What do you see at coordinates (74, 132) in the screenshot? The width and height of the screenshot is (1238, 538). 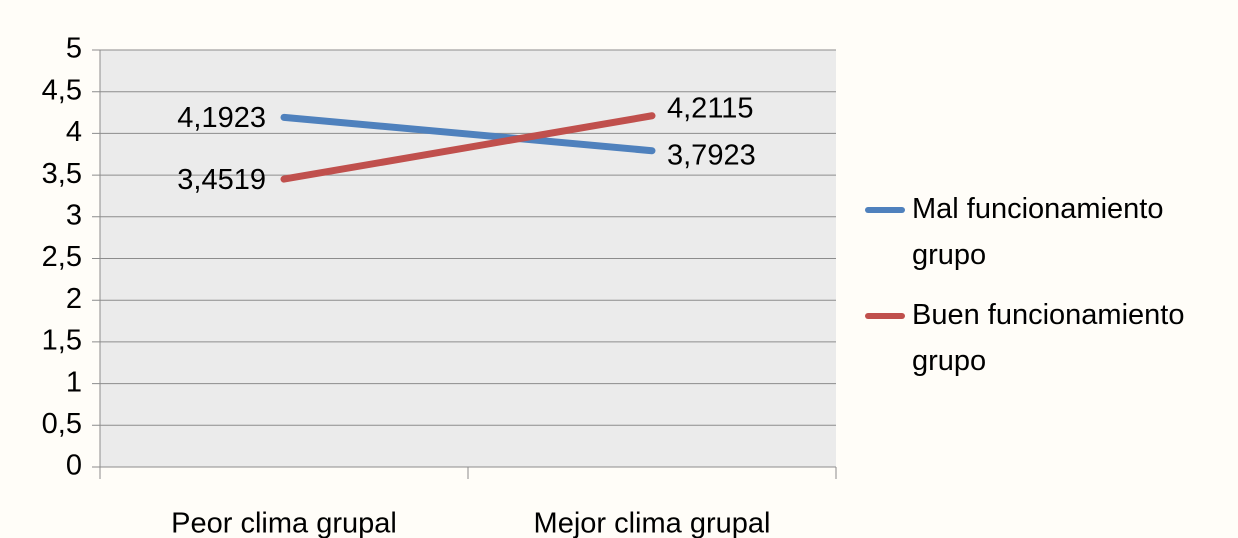 I see `y-tick-label: 4` at bounding box center [74, 132].